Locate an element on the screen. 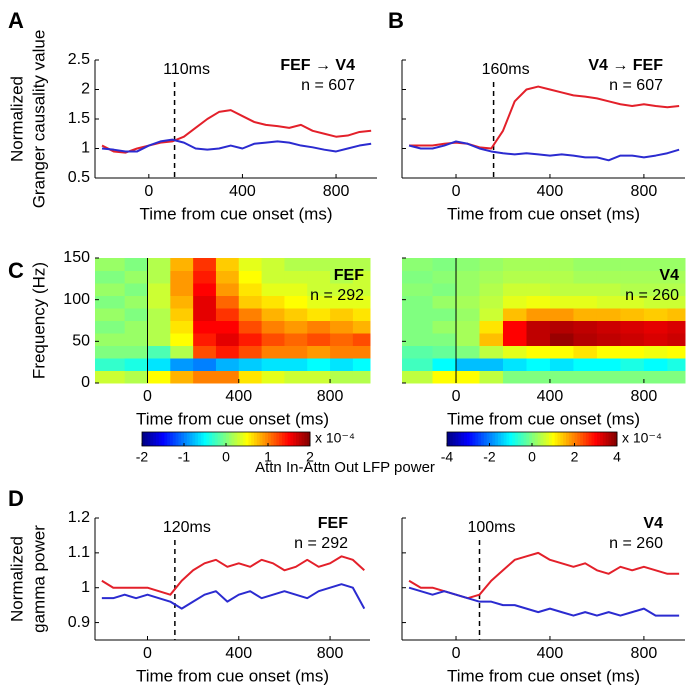 This screenshot has height=691, width=691. colorbar-tick-label: -2 is located at coordinates (142, 457).